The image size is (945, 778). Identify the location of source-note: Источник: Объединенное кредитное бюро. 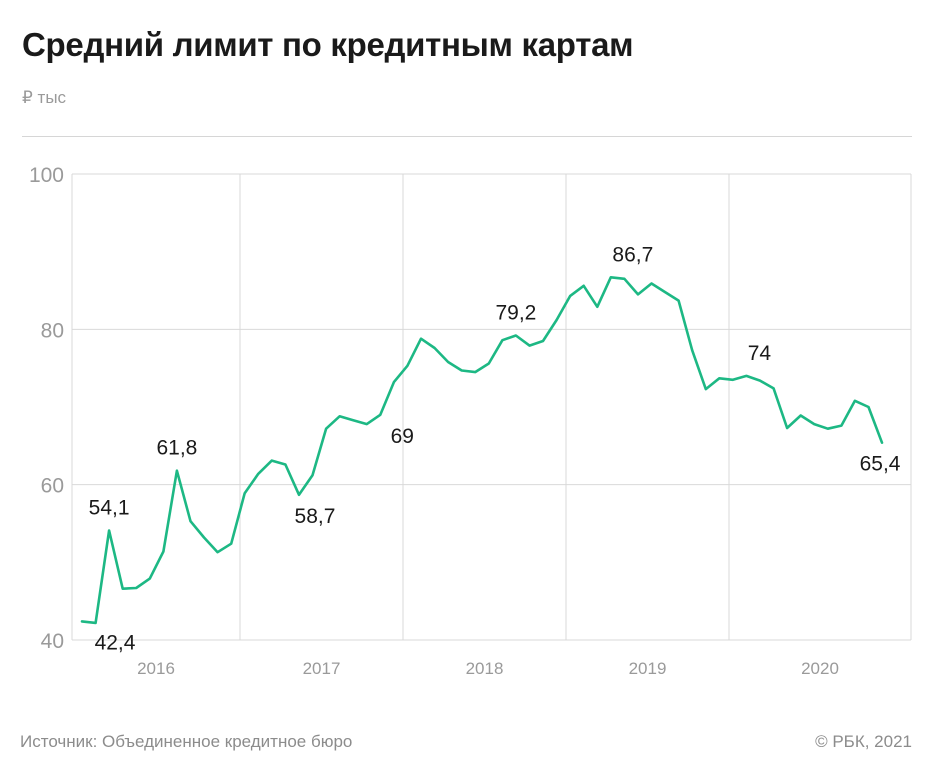
(186, 741).